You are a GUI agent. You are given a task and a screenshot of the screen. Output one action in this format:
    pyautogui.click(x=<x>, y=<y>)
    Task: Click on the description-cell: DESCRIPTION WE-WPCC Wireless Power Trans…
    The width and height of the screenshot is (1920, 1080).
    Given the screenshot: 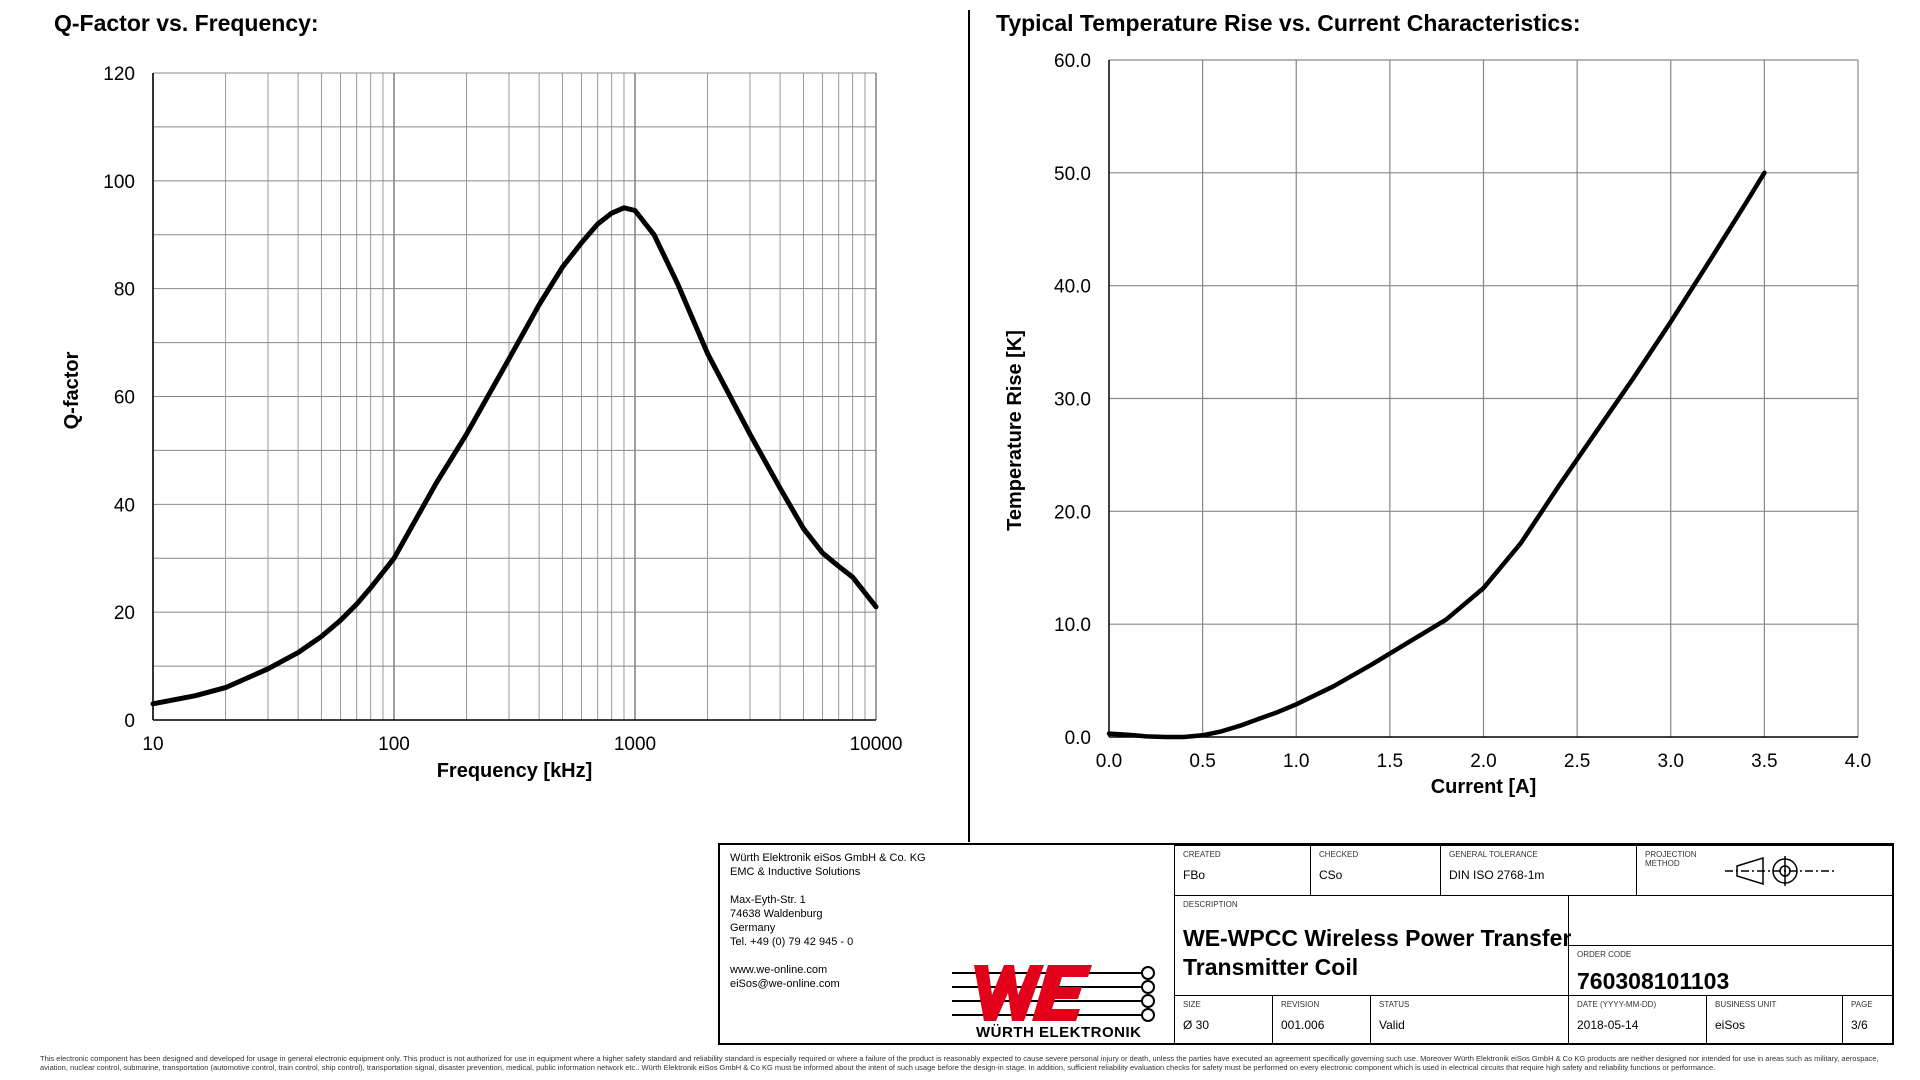 What is the action you would take?
    pyautogui.click(x=1372, y=969)
    